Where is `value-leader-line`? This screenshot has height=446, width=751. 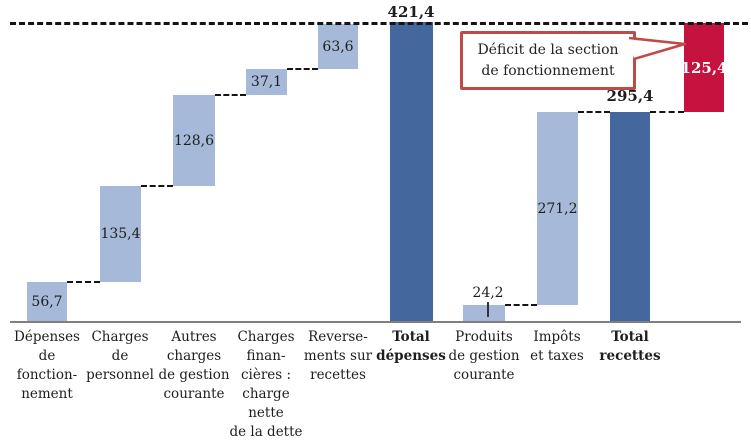
value-leader-line is located at coordinates (488, 309).